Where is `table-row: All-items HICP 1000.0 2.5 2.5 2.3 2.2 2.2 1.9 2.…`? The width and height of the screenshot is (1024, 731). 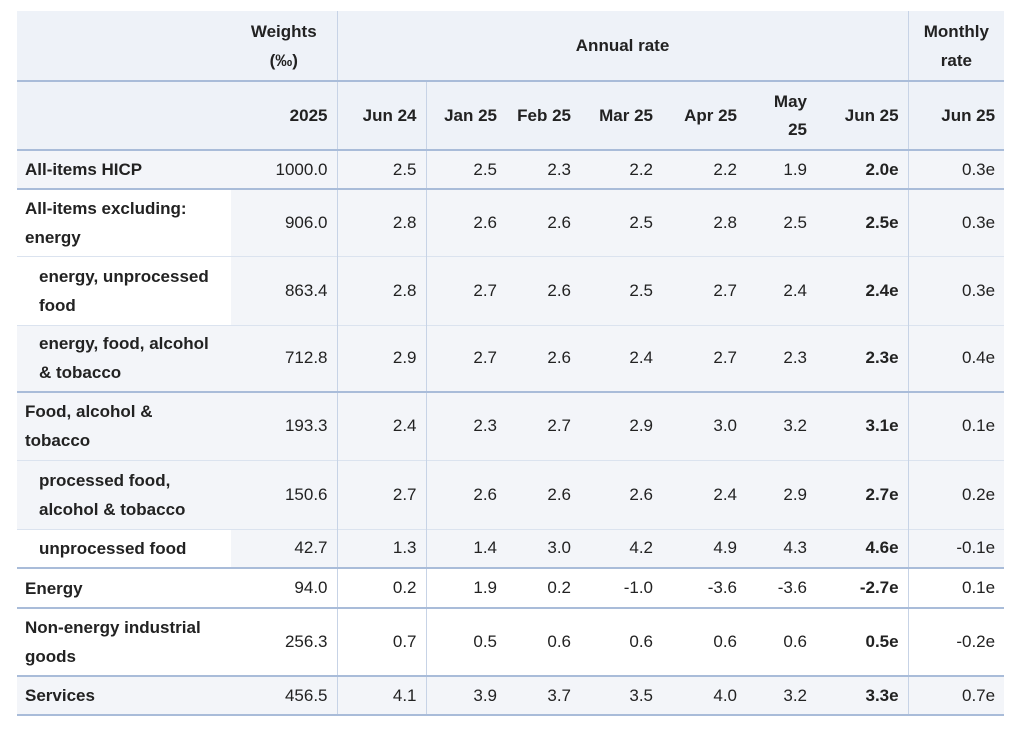 table-row: All-items HICP 1000.0 2.5 2.5 2.3 2.2 2.2 1.9 2.… is located at coordinates (511, 169).